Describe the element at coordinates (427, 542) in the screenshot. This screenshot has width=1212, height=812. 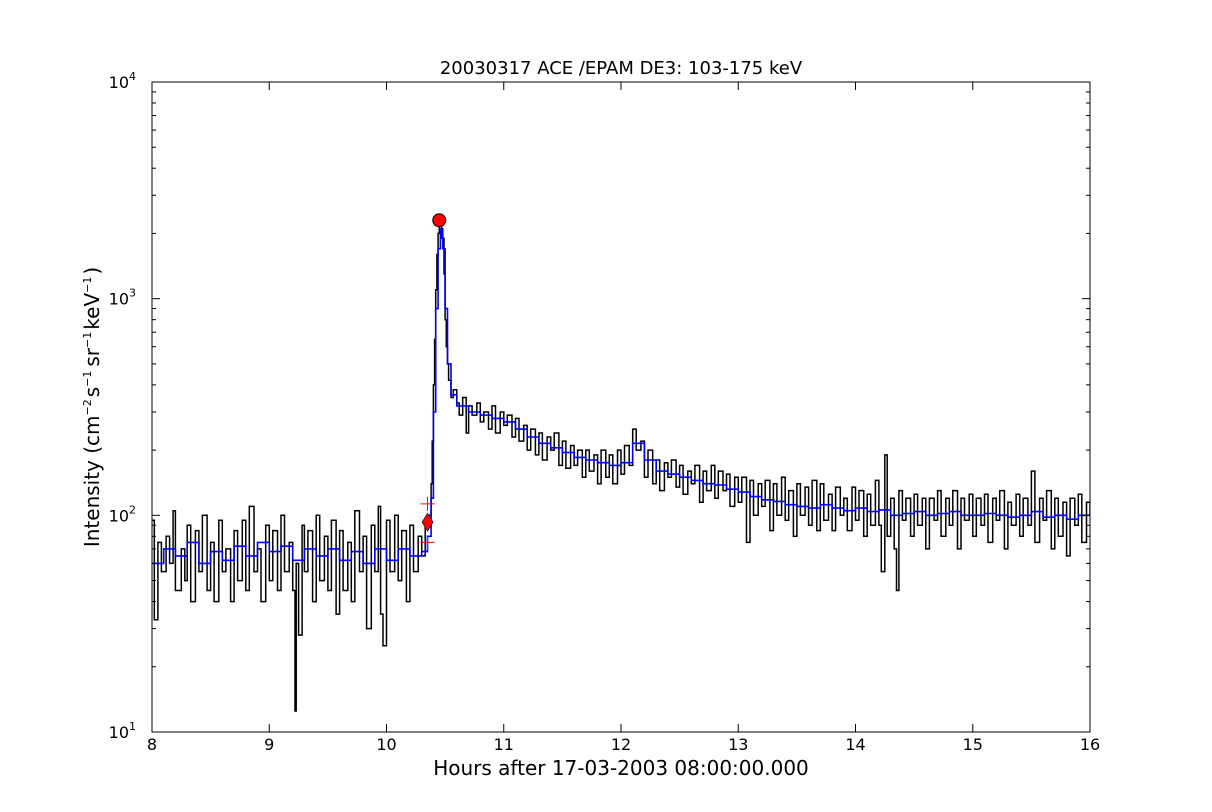
I see `onset-error-bottom` at that location.